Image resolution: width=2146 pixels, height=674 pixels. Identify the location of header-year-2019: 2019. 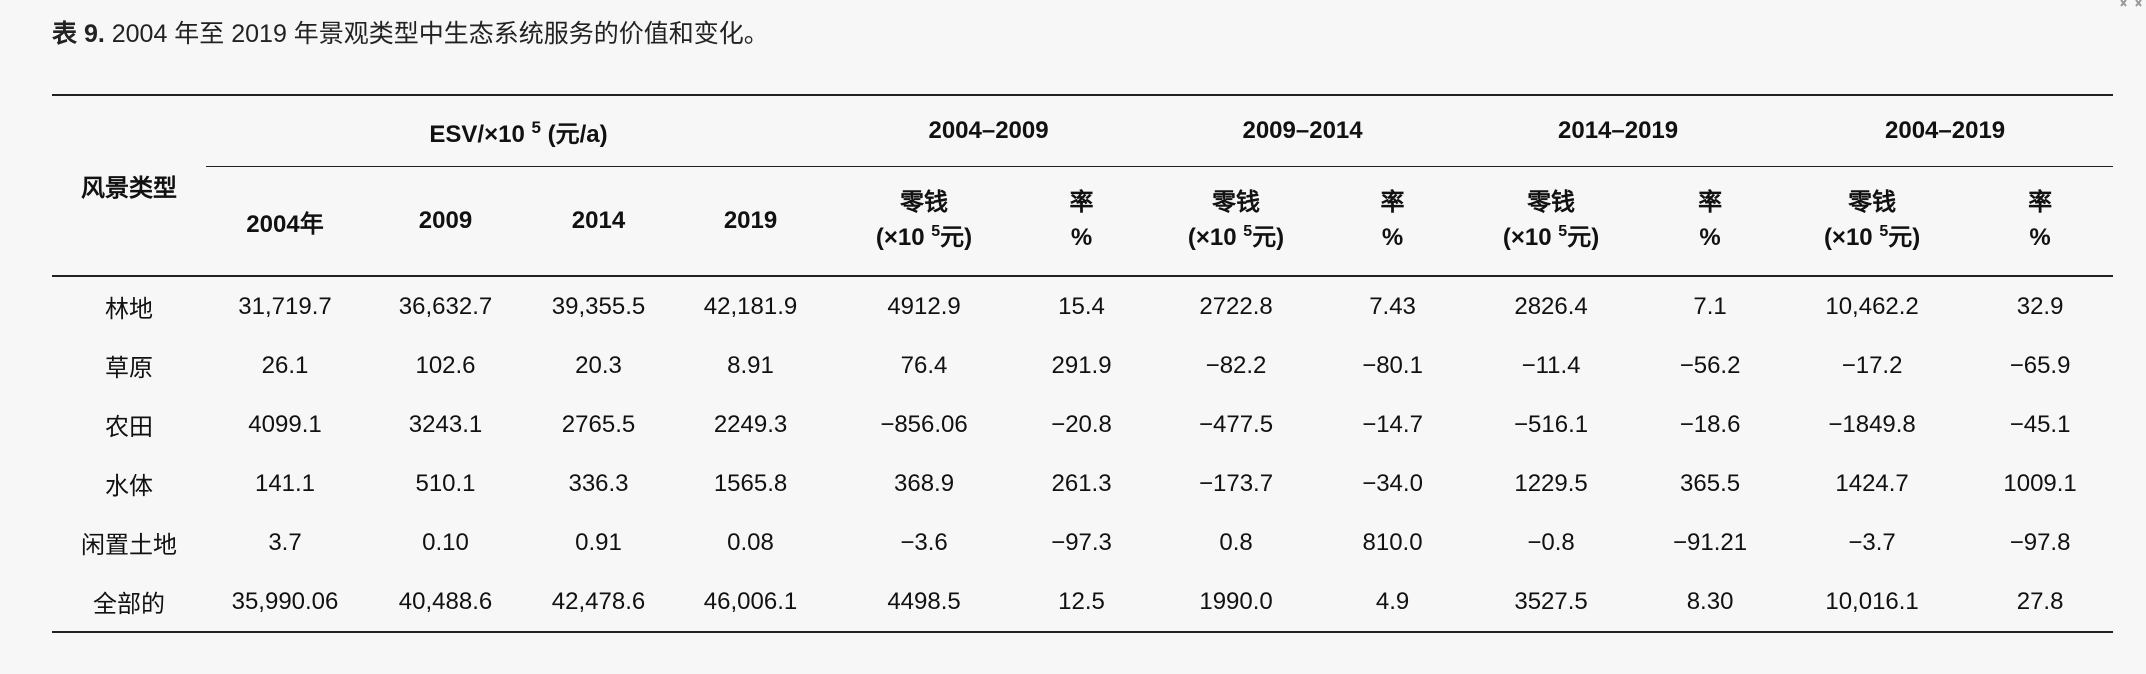
(750, 220).